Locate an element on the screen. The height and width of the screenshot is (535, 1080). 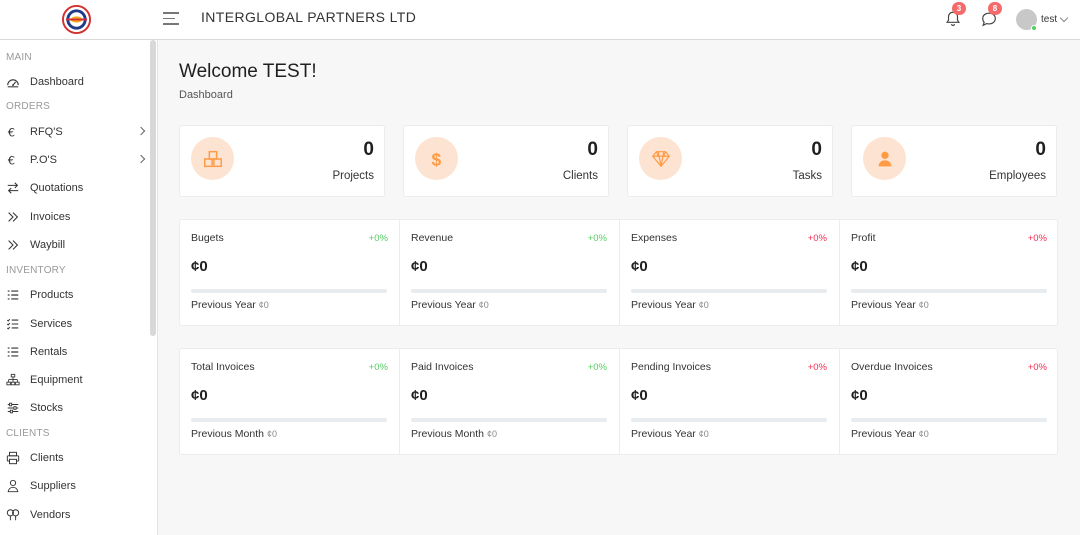
stat-icon-circle: $ is located at coordinates (436, 158).